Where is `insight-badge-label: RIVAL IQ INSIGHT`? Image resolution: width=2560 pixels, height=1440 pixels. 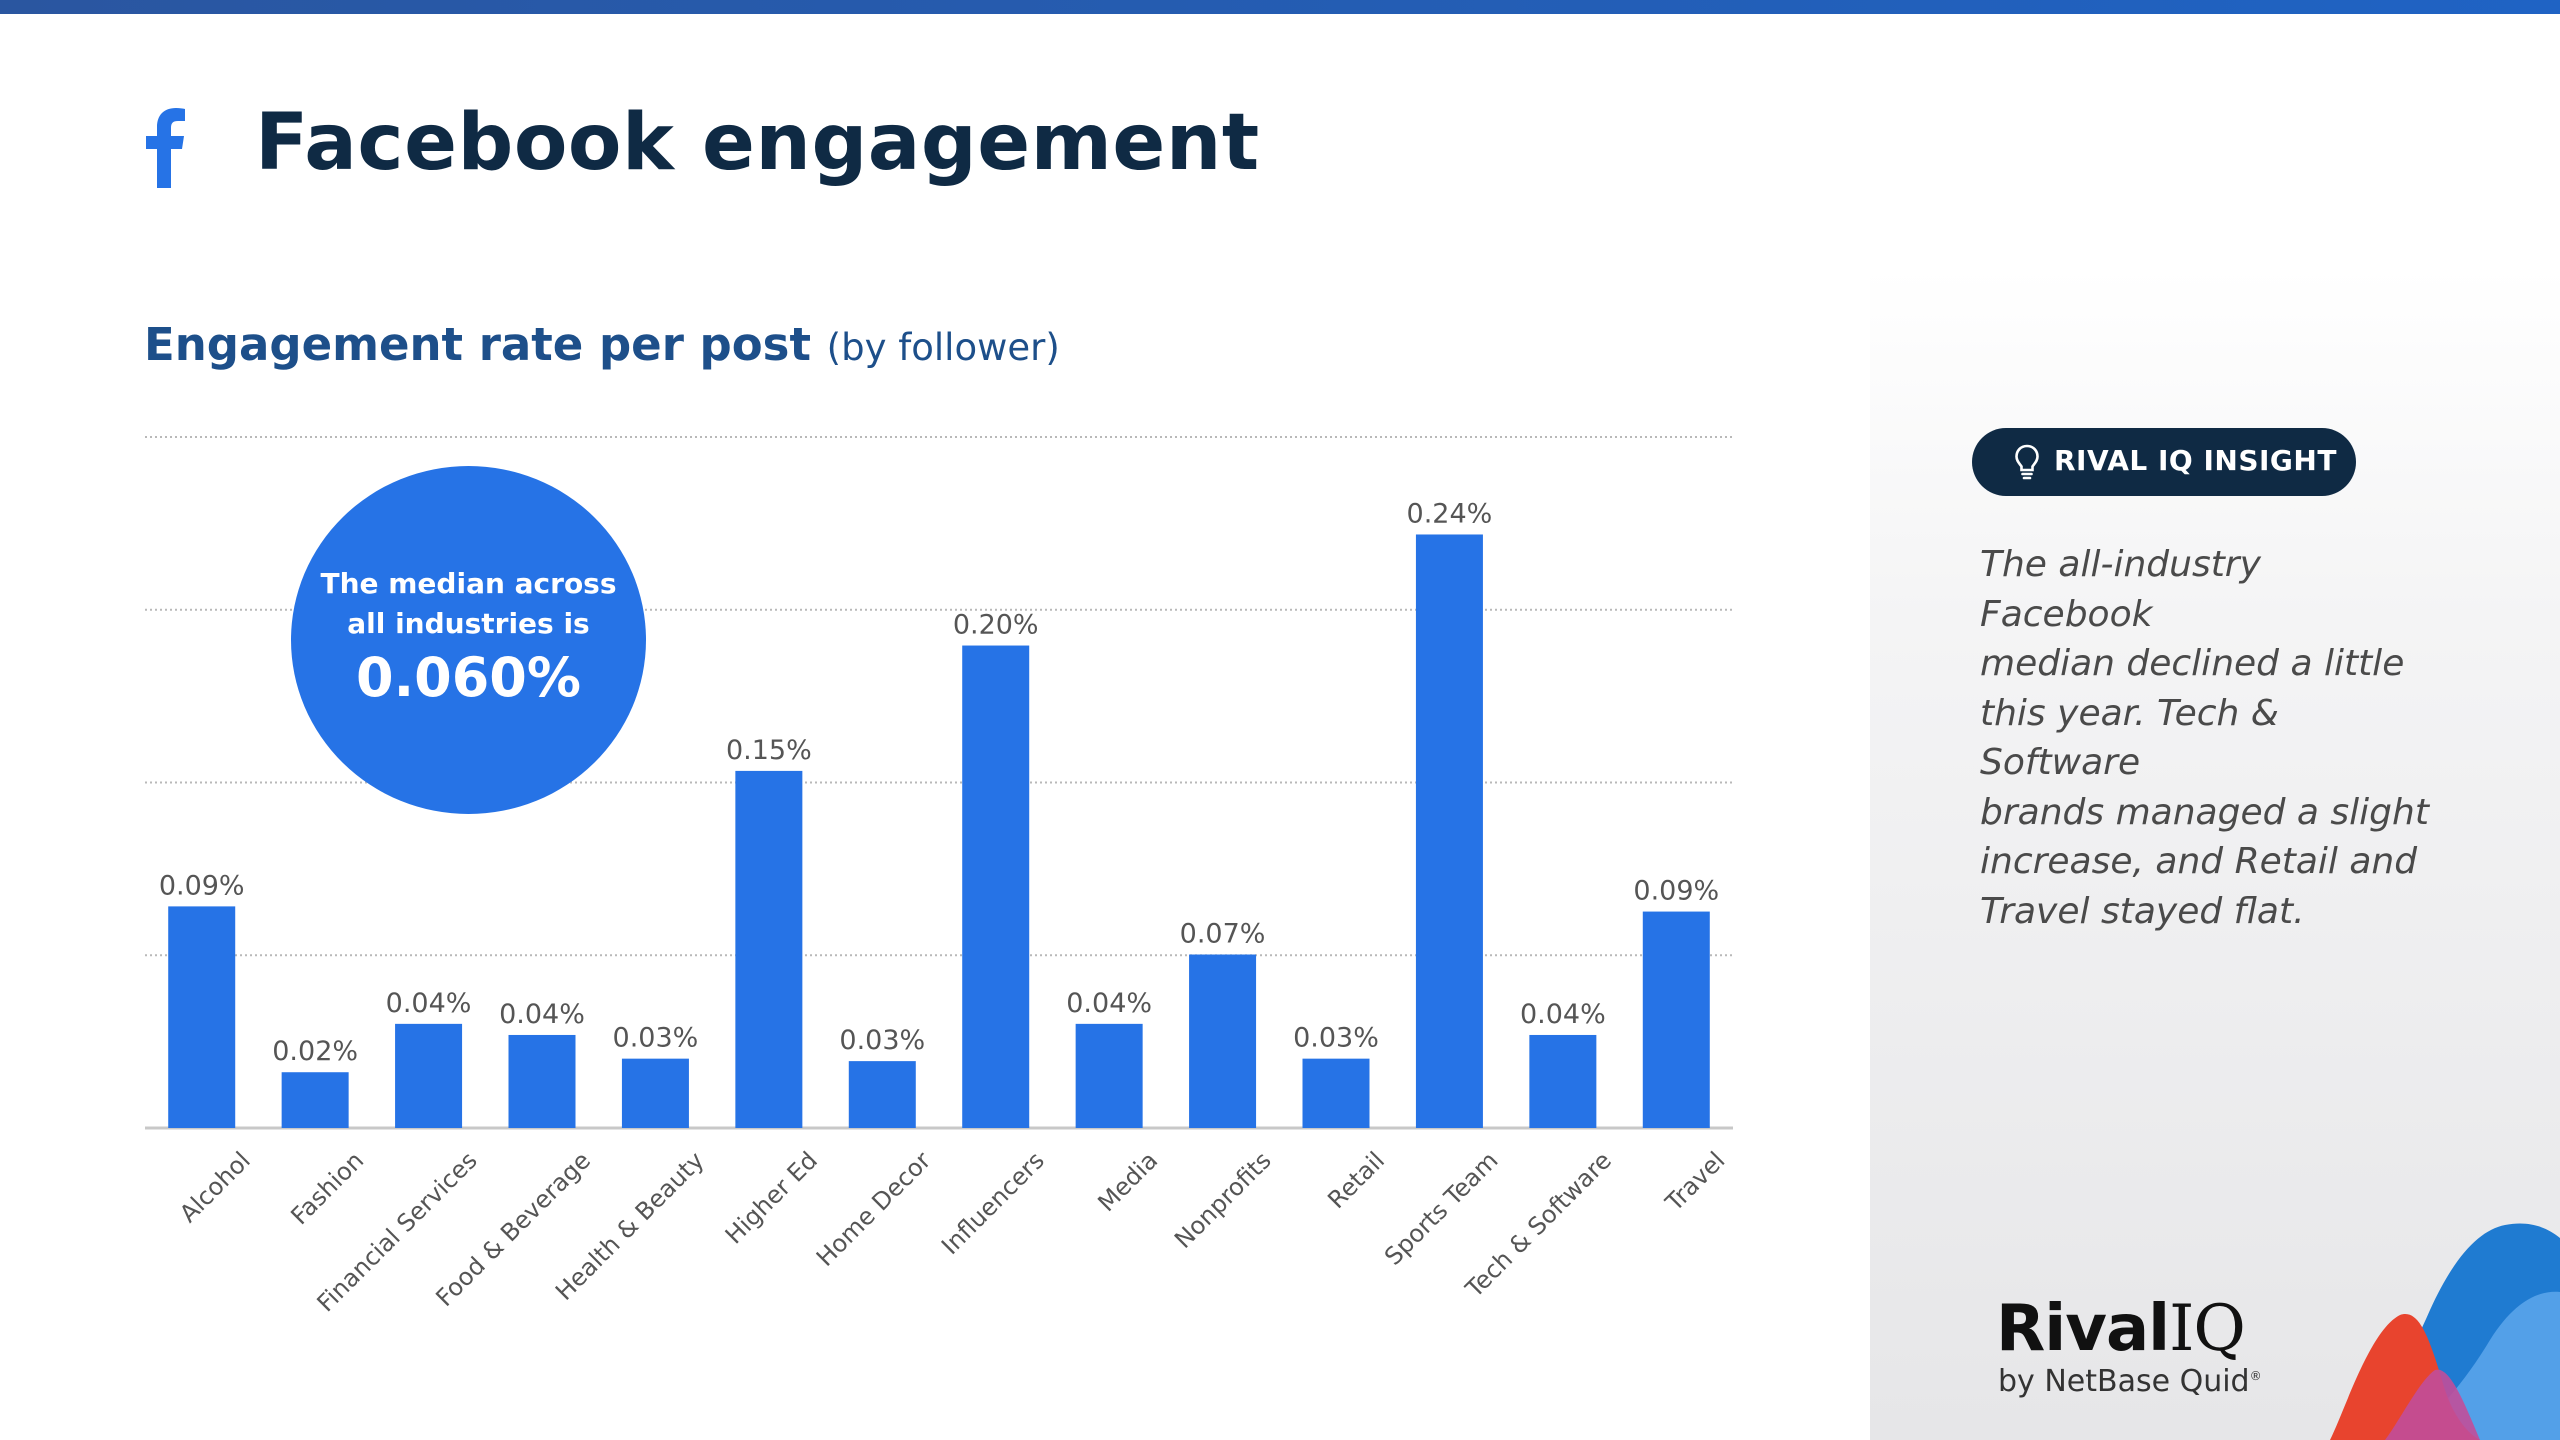
insight-badge-label: RIVAL IQ INSIGHT is located at coordinates (2195, 460).